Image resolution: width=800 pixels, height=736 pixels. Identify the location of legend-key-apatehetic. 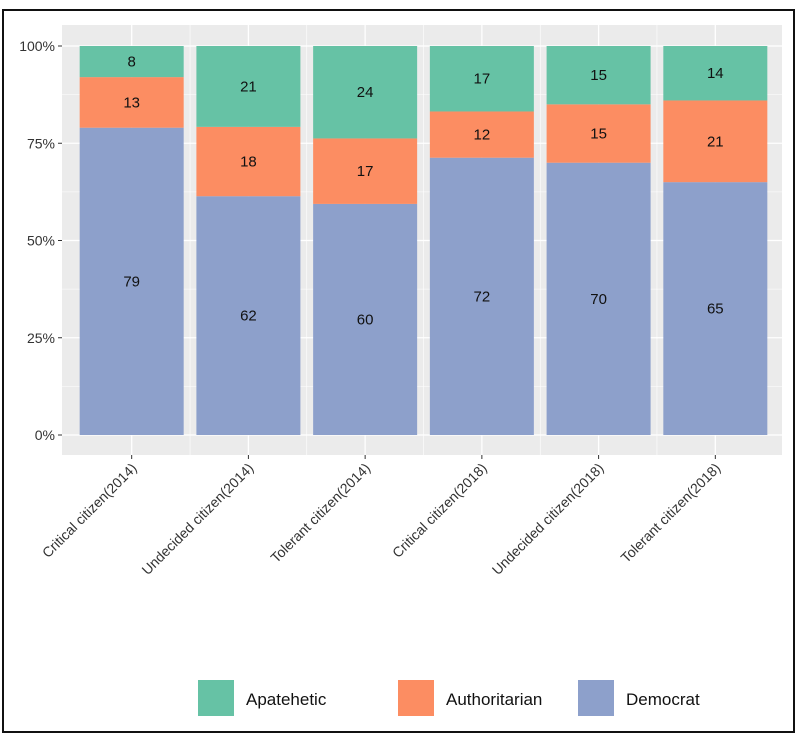
(216, 698).